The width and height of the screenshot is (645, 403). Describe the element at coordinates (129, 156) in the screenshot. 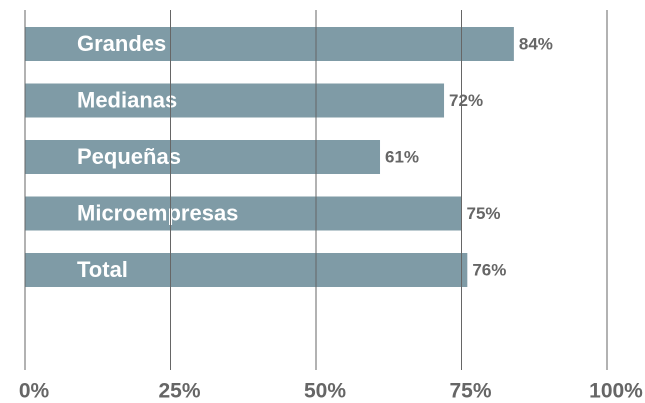

I see `category-label: Pequeñas` at that location.